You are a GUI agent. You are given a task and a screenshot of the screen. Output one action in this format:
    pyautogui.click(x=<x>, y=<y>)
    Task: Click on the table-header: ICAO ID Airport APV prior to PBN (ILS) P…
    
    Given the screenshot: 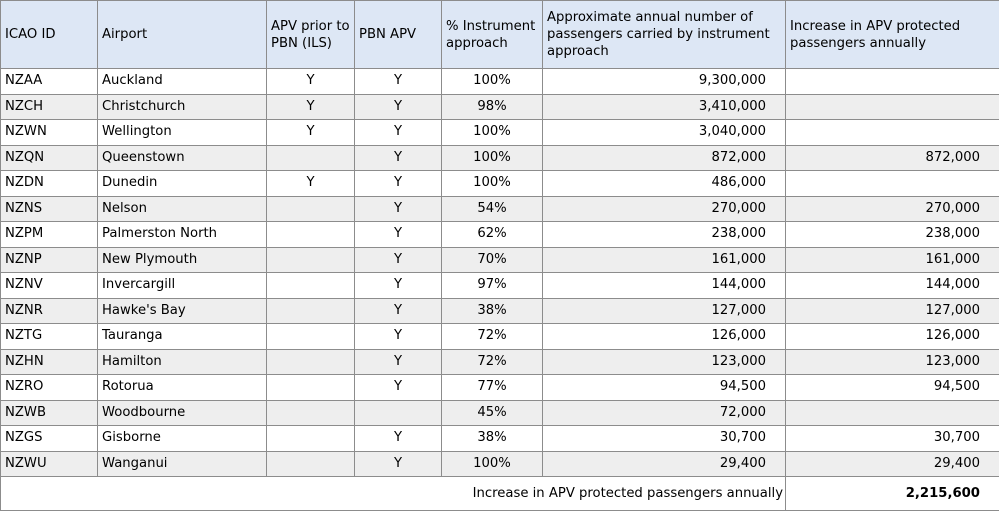 What is the action you would take?
    pyautogui.click(x=499, y=34)
    